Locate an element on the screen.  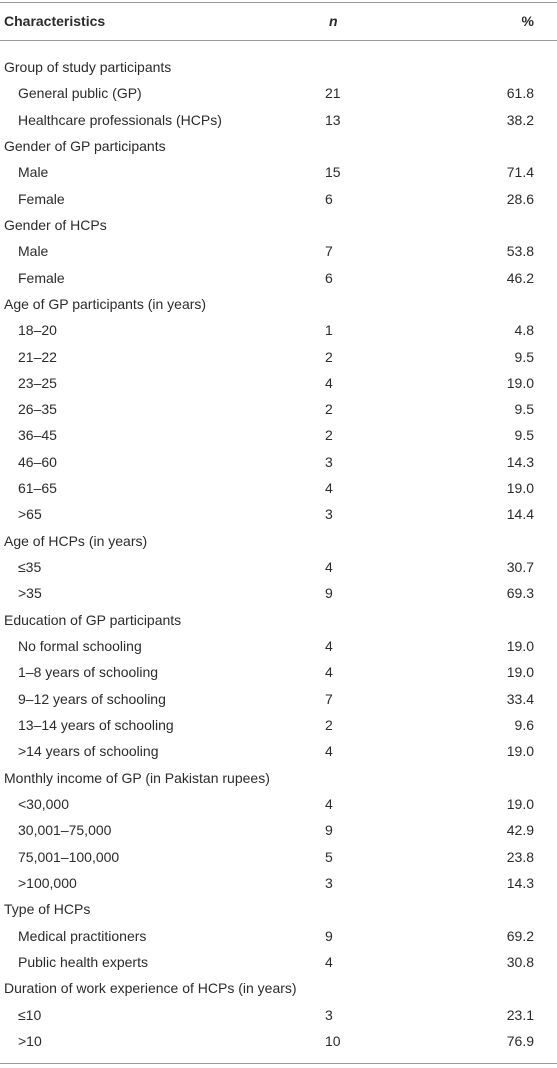
row-n: 5 is located at coordinates (329, 856).